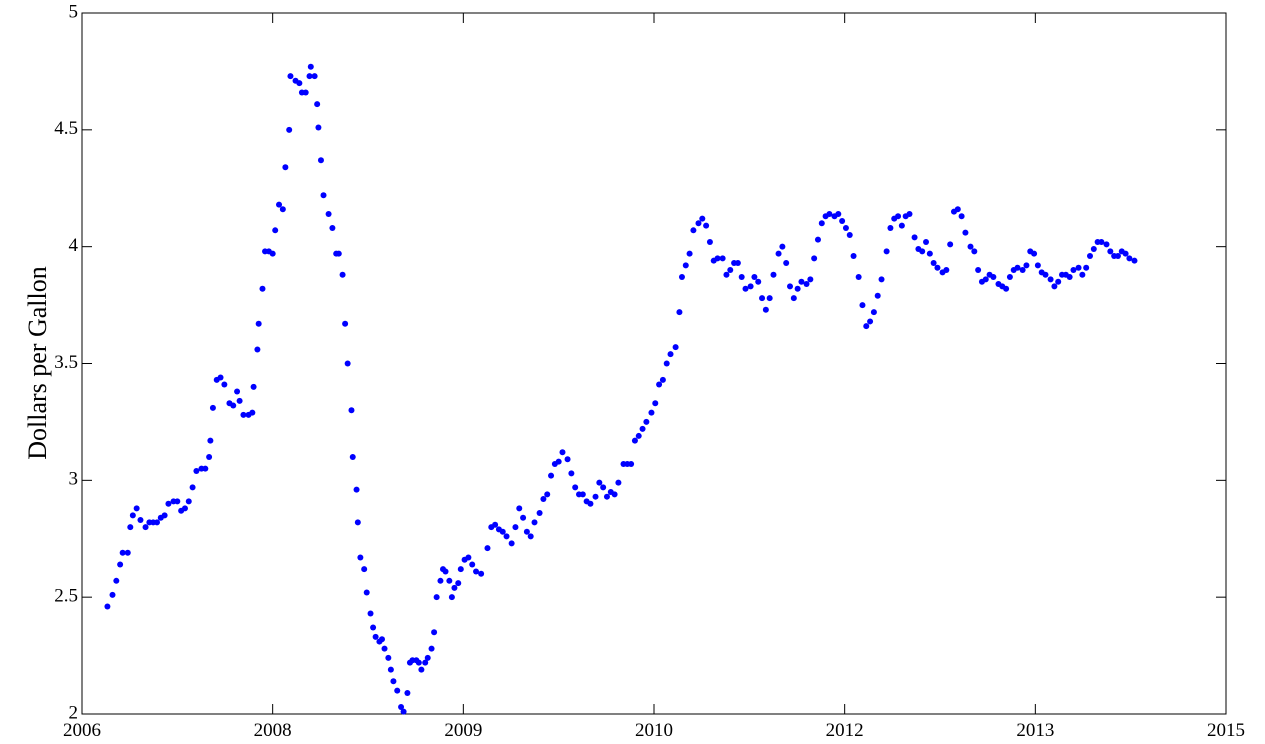  What do you see at coordinates (37, 363) in the screenshot?
I see `y-axis-label: Dollars per Gallon` at bounding box center [37, 363].